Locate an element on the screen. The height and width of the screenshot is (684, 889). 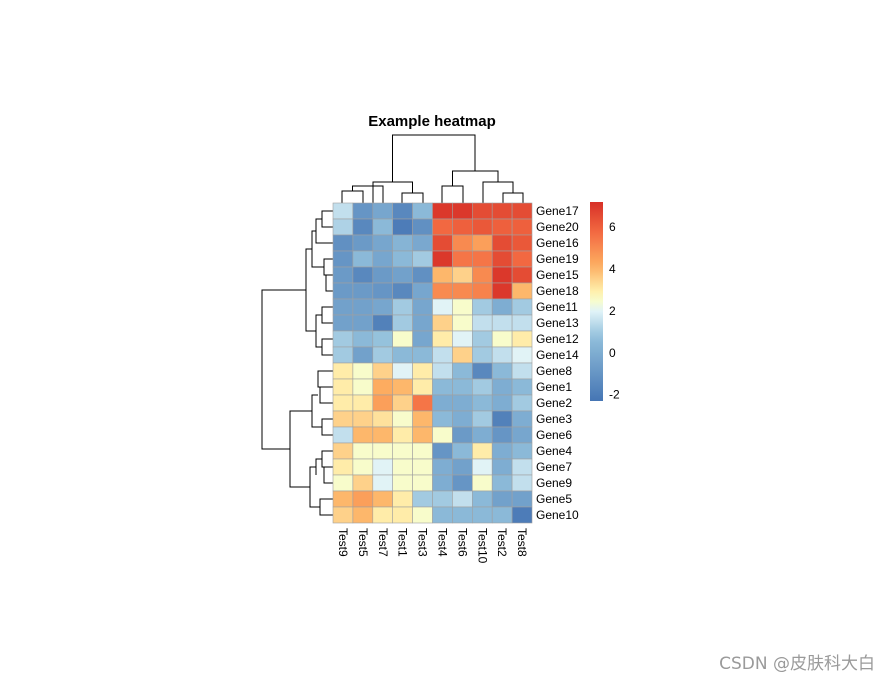
column-label: Test3 is located at coordinates (423, 542).